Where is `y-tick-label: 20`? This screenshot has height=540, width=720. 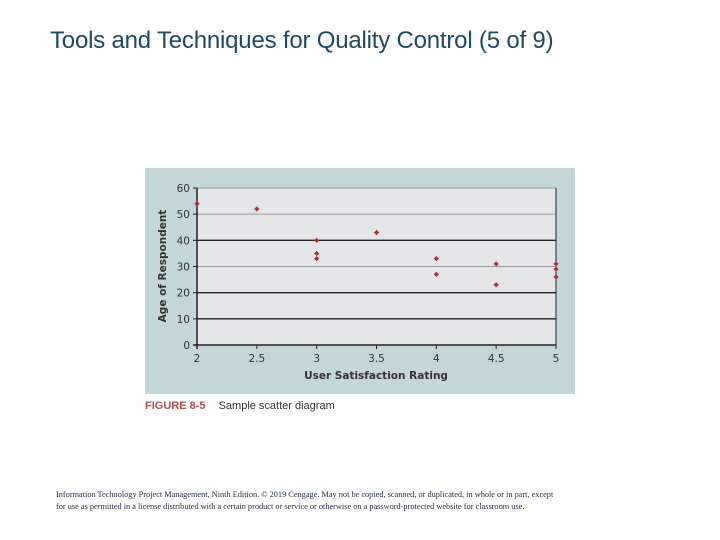 y-tick-label: 20 is located at coordinates (183, 294).